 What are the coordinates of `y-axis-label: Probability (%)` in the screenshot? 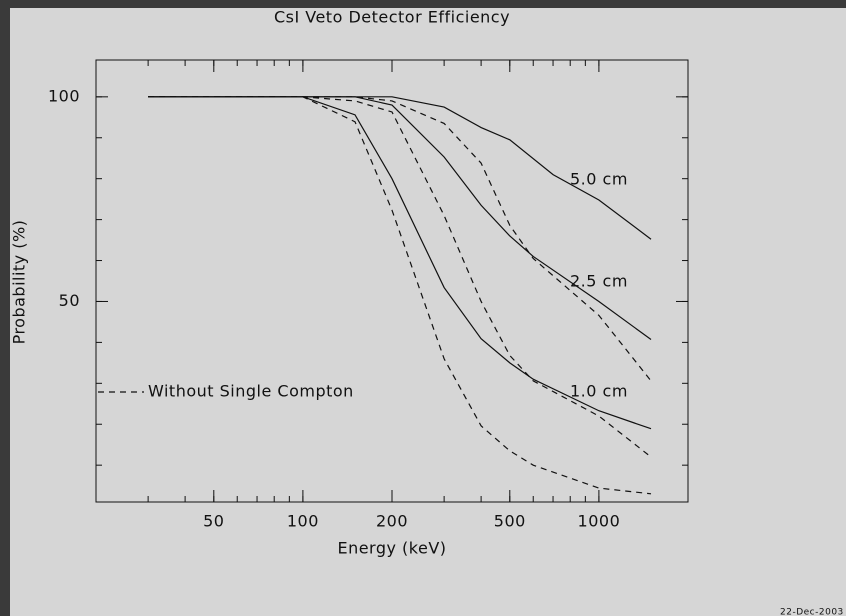 It's located at (19, 282).